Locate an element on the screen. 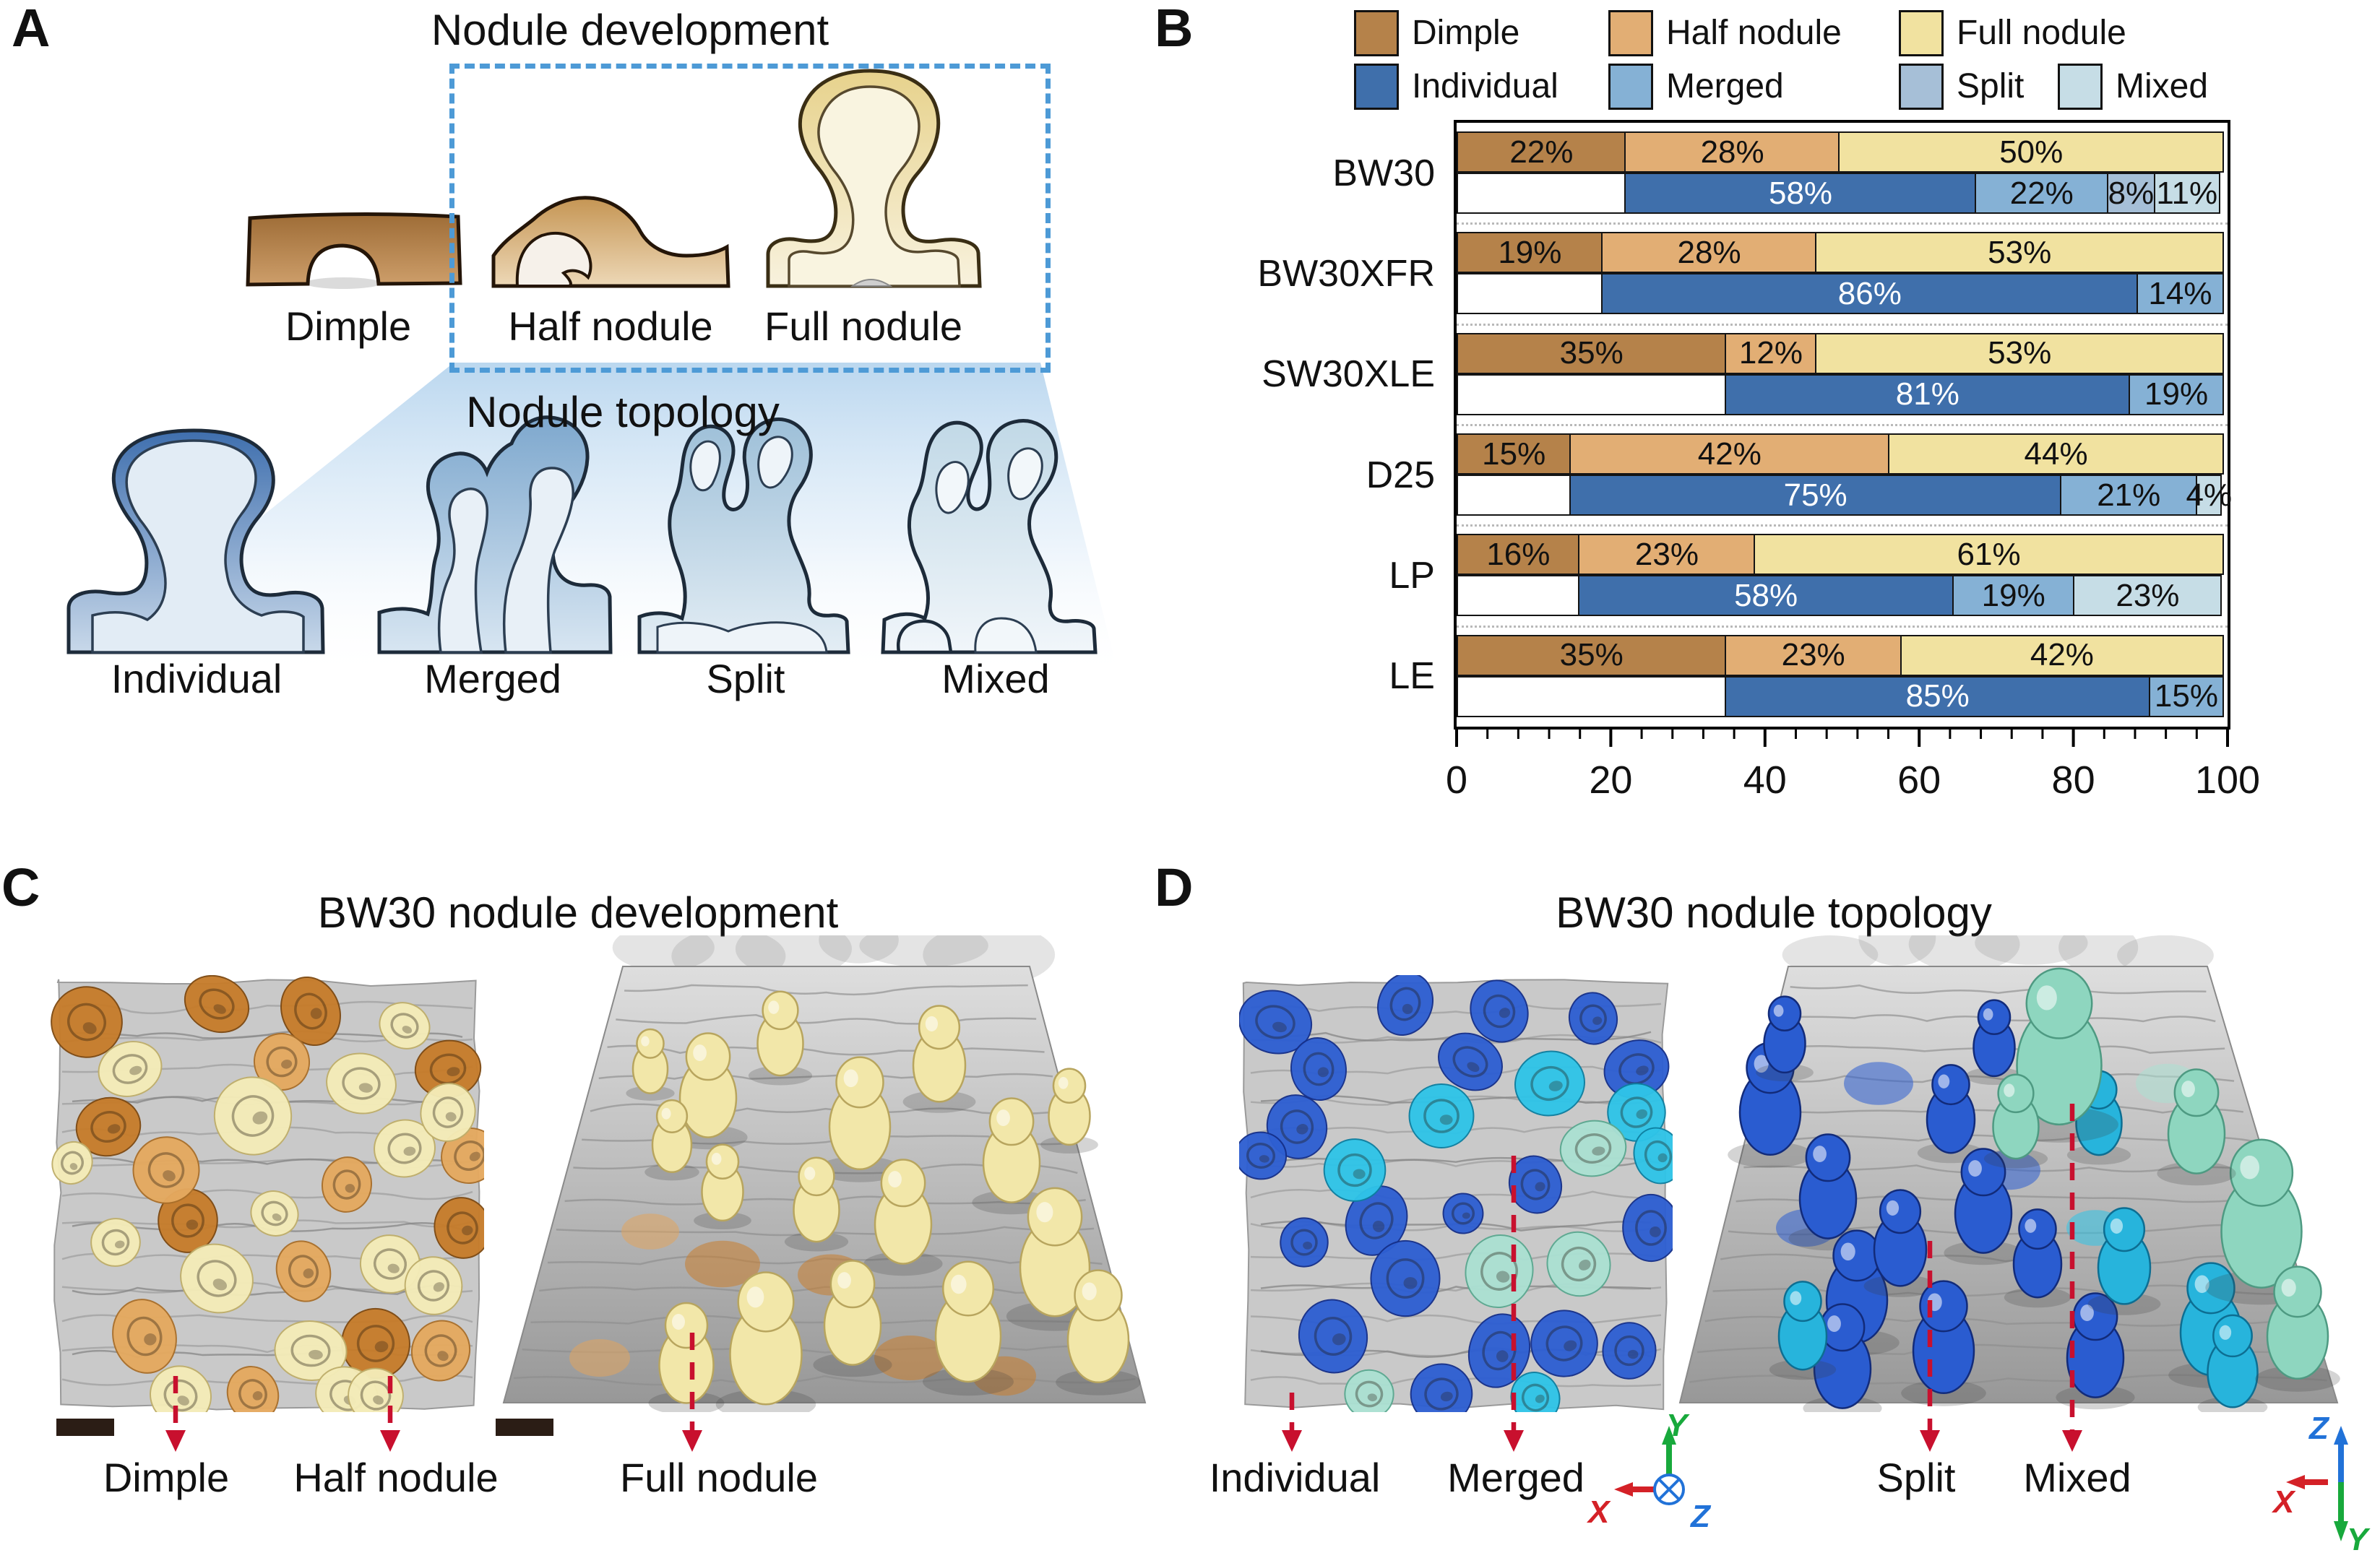 Image resolution: width=2380 pixels, height=1558 pixels. bar-segment-individual: 75% is located at coordinates (1816, 496).